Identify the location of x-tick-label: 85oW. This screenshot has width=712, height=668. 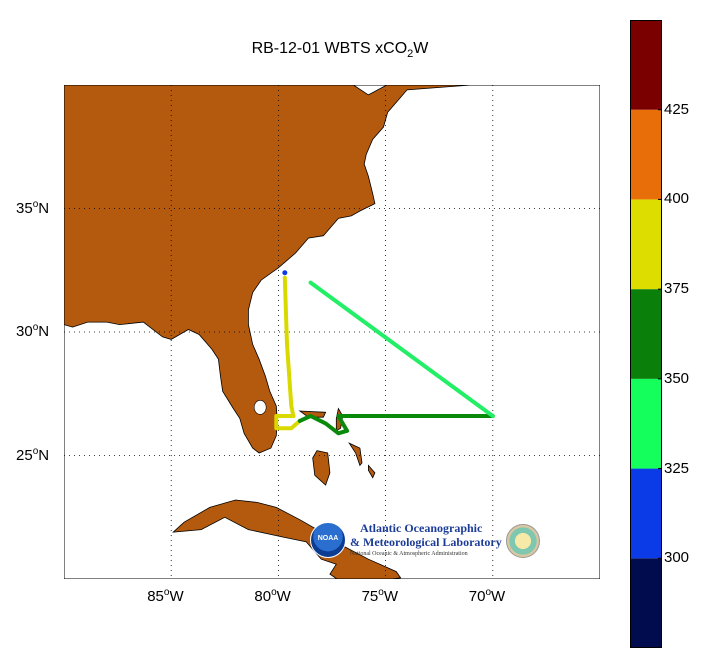
(165, 596).